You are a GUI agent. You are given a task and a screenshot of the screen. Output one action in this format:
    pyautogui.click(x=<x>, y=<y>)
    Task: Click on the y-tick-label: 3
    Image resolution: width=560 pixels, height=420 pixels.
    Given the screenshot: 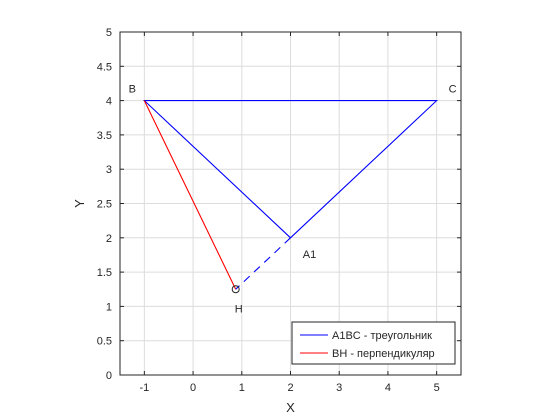 What is the action you would take?
    pyautogui.click(x=109, y=170)
    